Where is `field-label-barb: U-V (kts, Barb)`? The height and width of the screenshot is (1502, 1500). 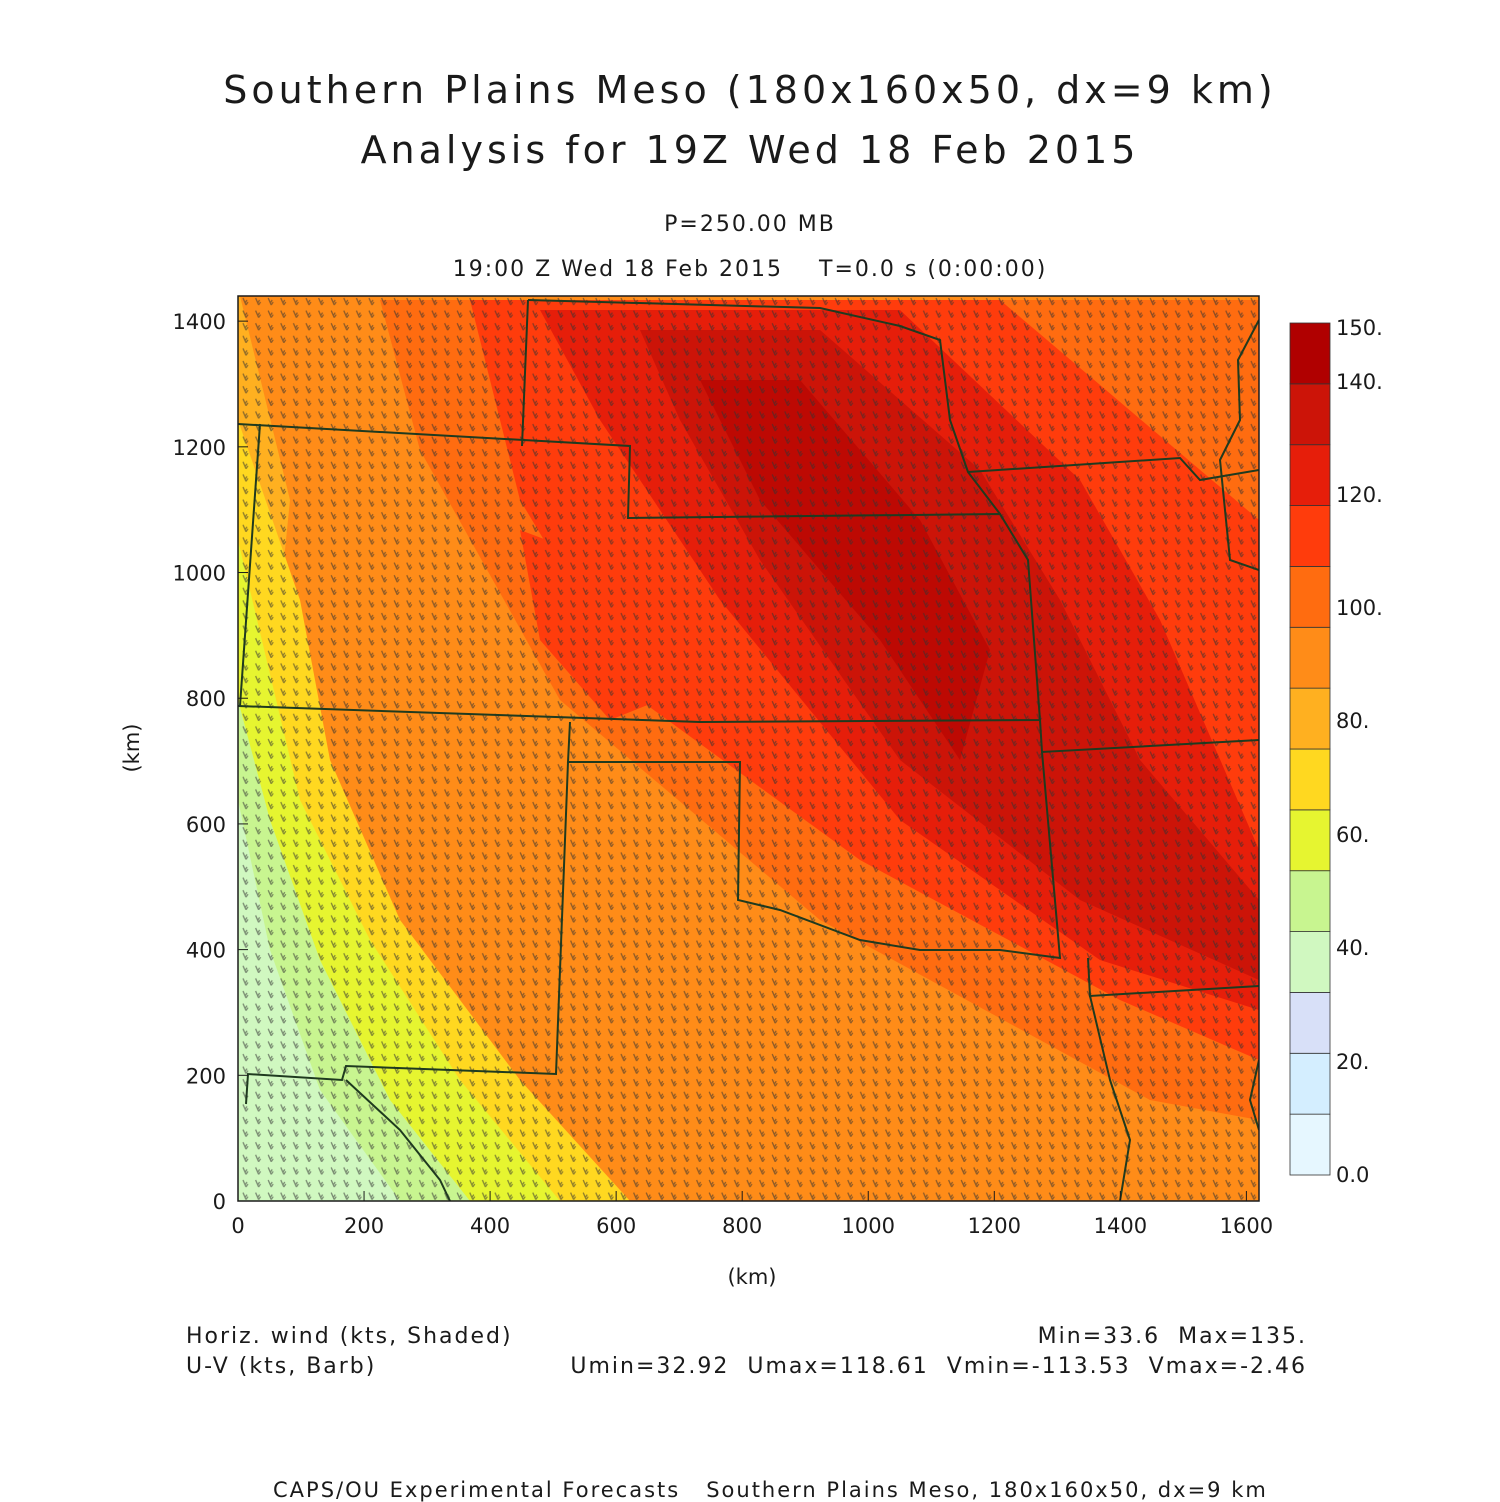
field-label-barb: U-V (kts, Barb) is located at coordinates (281, 1366).